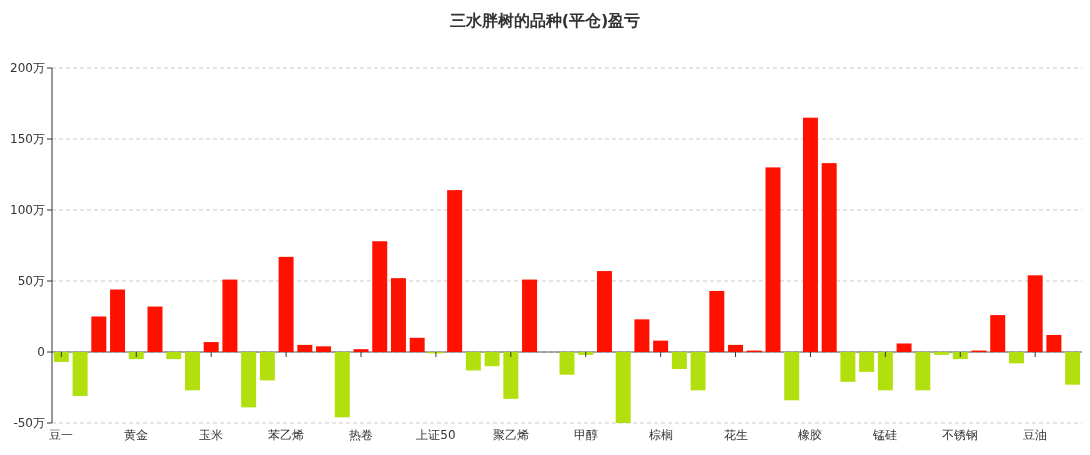 This screenshot has height=455, width=1090. Describe the element at coordinates (27, 68) in the screenshot. I see `y-tick-label: 200万` at that location.